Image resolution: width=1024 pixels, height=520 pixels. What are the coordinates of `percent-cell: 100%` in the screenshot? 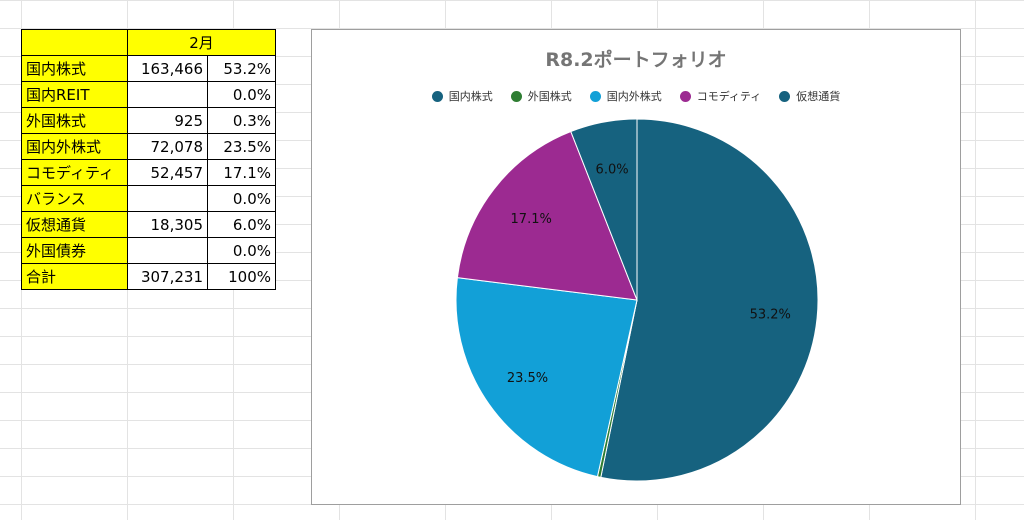 It's located at (241, 276).